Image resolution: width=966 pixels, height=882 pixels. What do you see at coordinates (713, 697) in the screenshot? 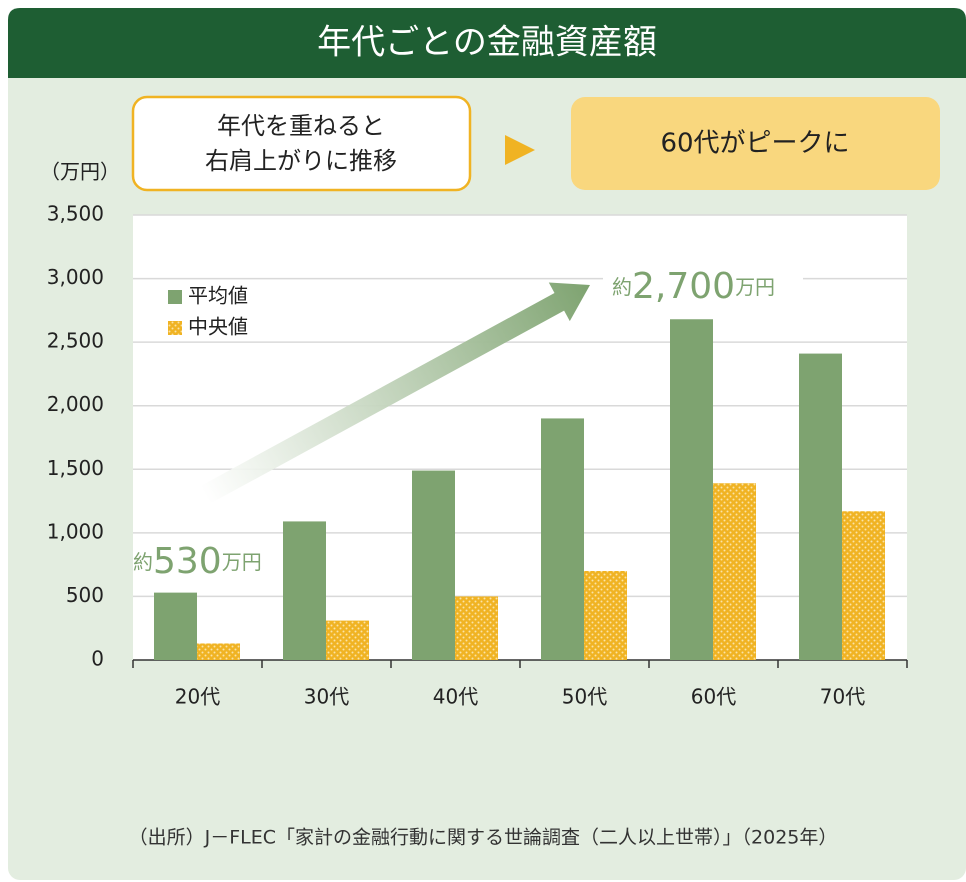
I see `x-tick-label: 60代` at bounding box center [713, 697].